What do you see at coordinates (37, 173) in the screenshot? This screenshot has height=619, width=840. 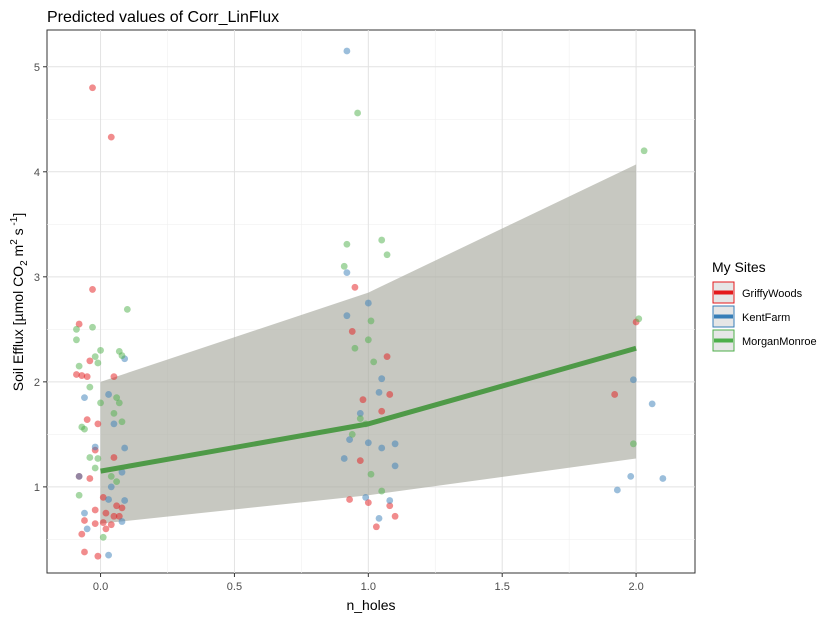 I see `y-tick-label: 4` at bounding box center [37, 173].